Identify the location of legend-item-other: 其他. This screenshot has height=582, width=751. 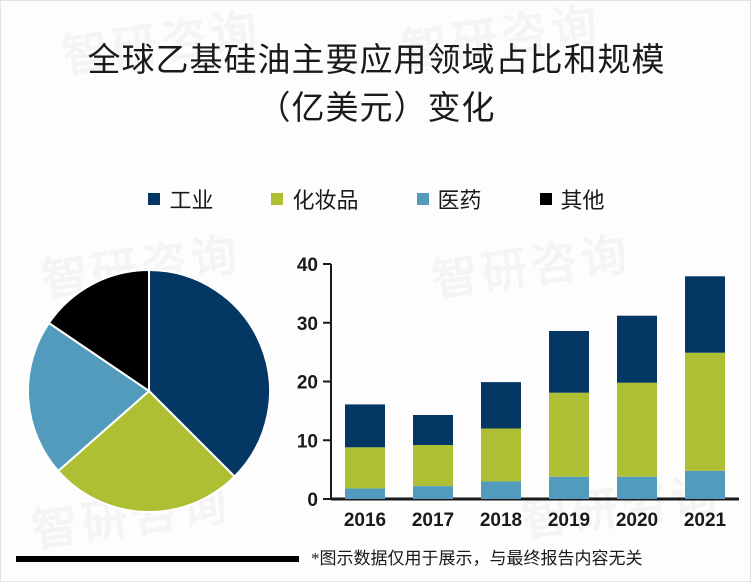
(572, 199).